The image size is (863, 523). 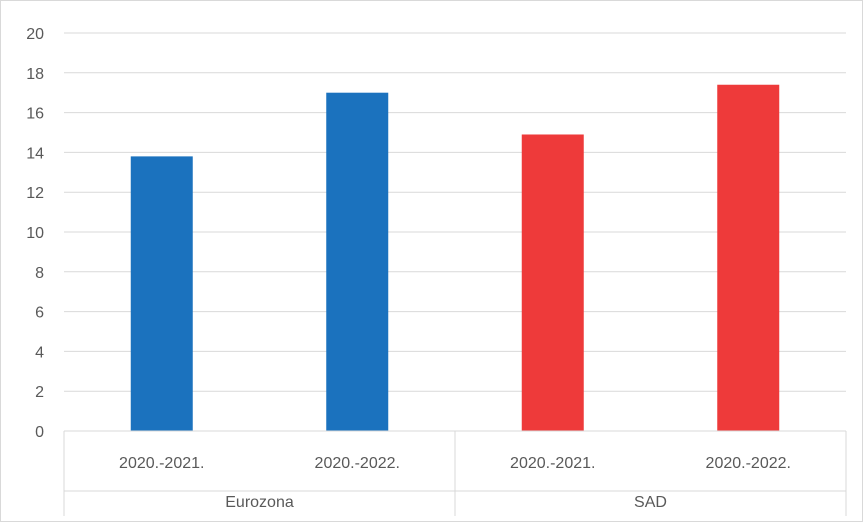 What do you see at coordinates (35, 153) in the screenshot?
I see `y-tick-label: 14` at bounding box center [35, 153].